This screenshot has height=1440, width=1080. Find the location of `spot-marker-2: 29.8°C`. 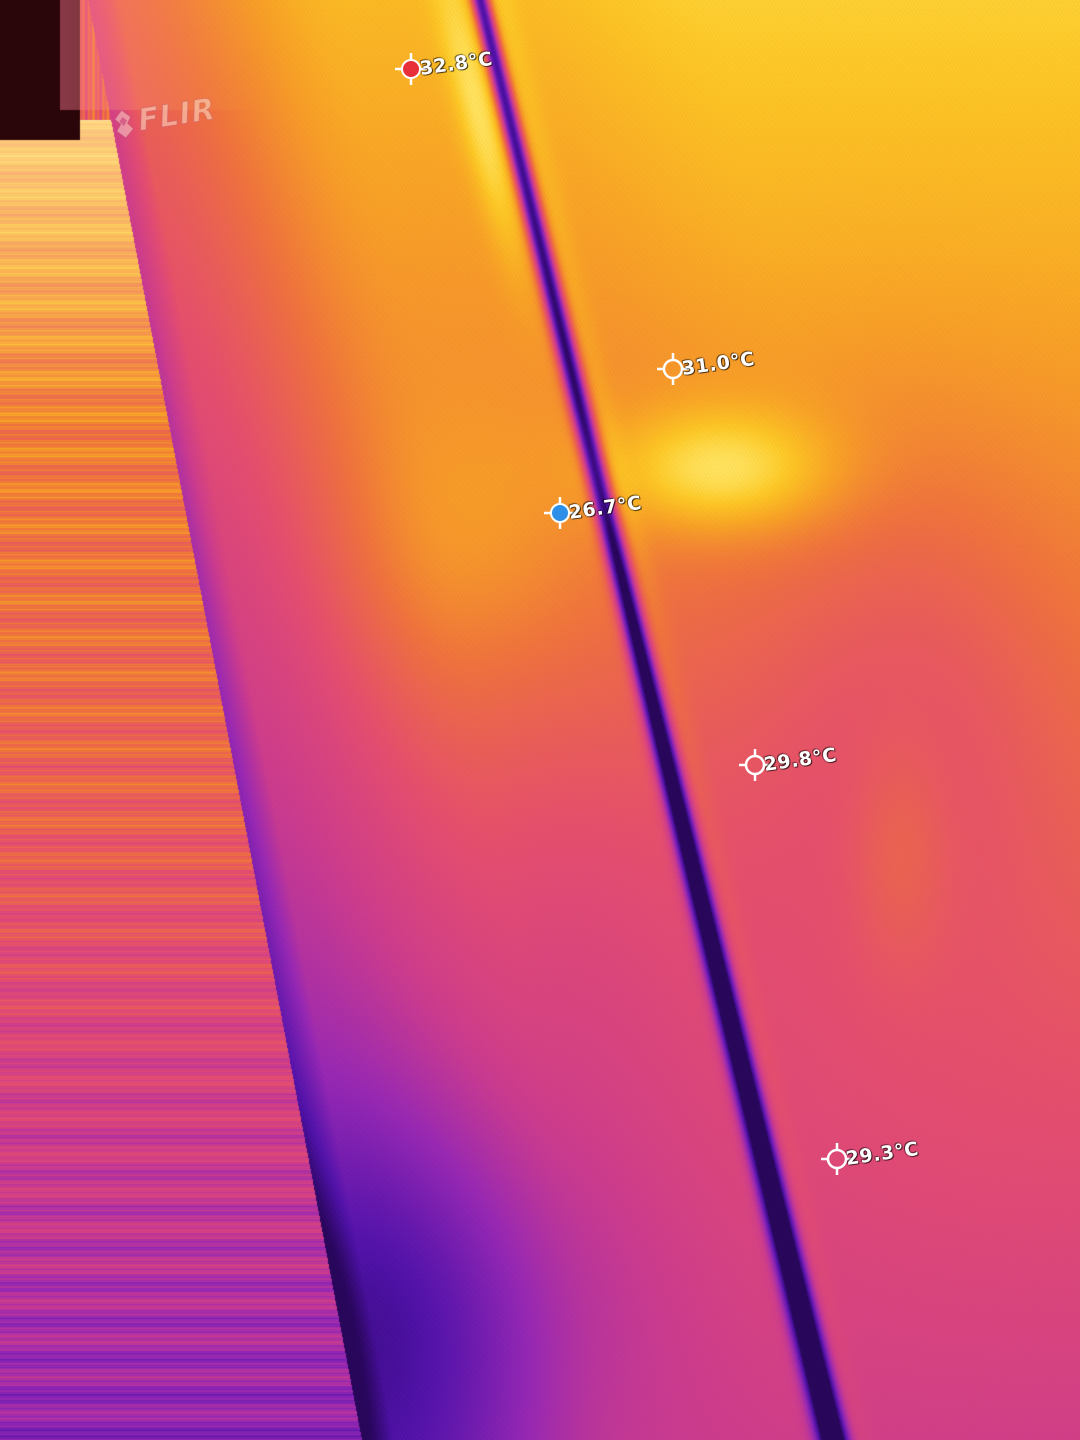

spot-marker-2: 29.8°C is located at coordinates (858, 768).